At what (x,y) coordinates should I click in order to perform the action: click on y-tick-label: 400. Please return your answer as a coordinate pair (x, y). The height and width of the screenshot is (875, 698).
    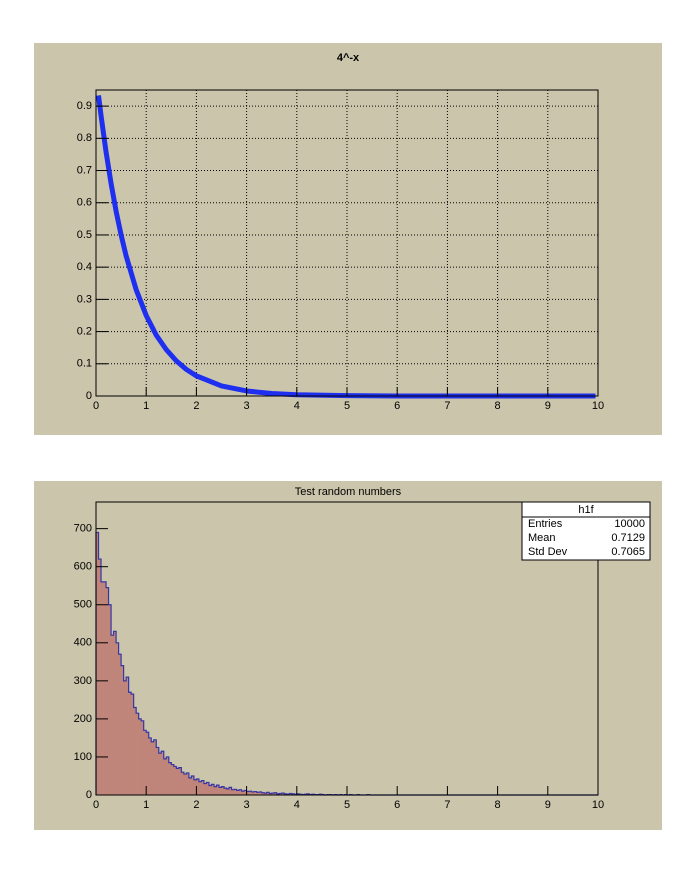
    Looking at the image, I should click on (83, 643).